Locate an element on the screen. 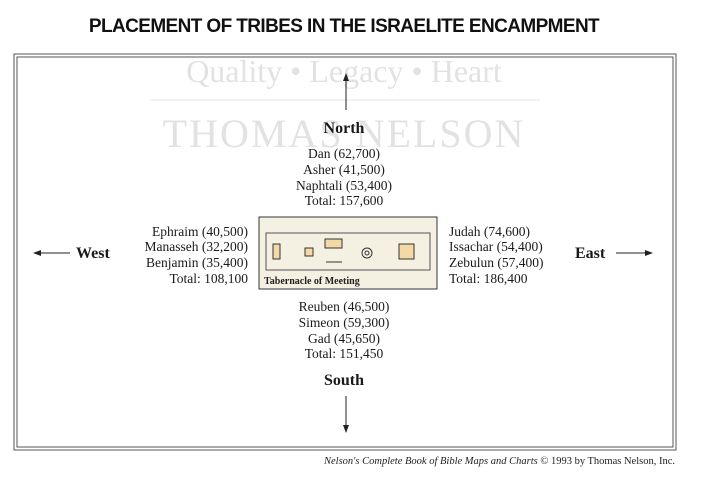 The width and height of the screenshot is (721, 482). total: Total: 186,400 is located at coordinates (488, 278).